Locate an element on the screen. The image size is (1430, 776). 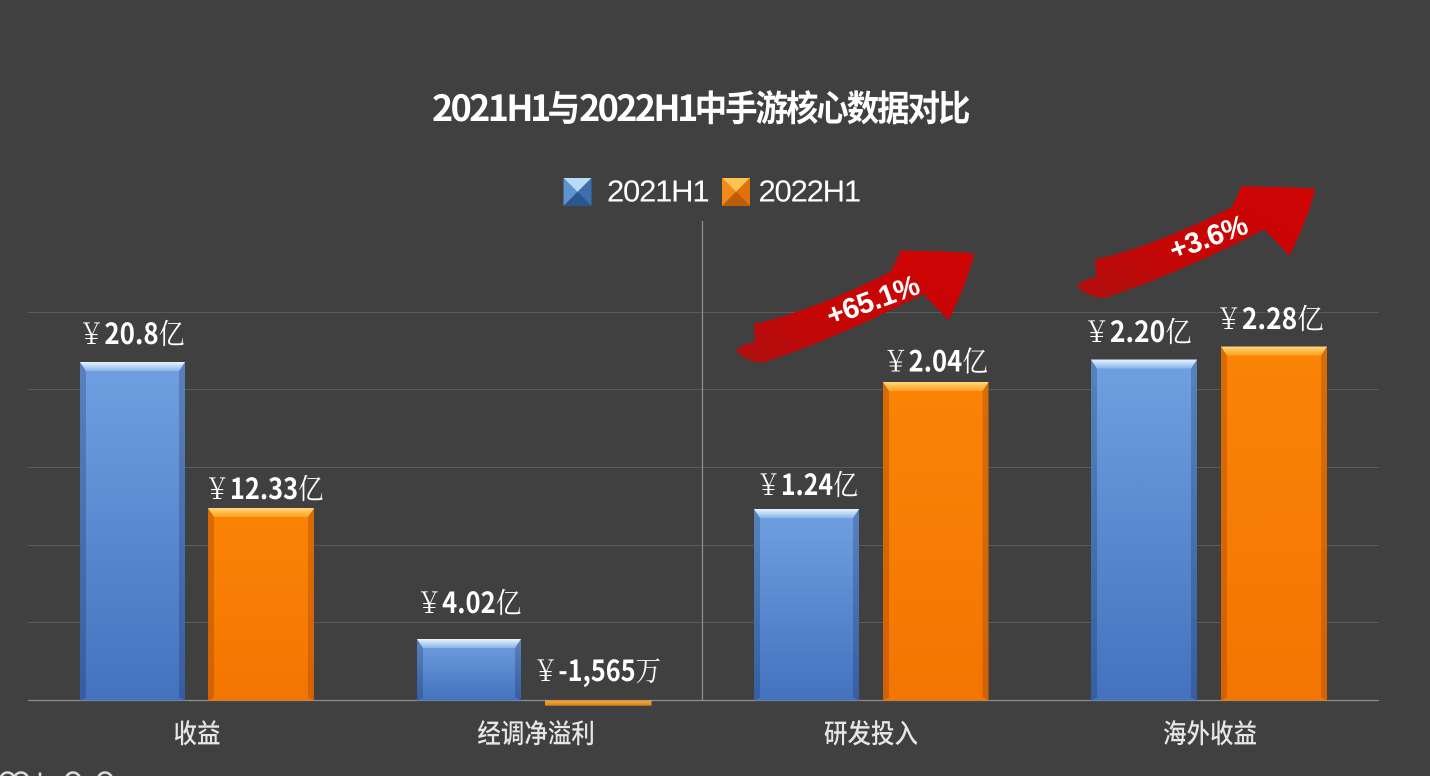
svg-text: 2022H1 is located at coordinates (809, 191).